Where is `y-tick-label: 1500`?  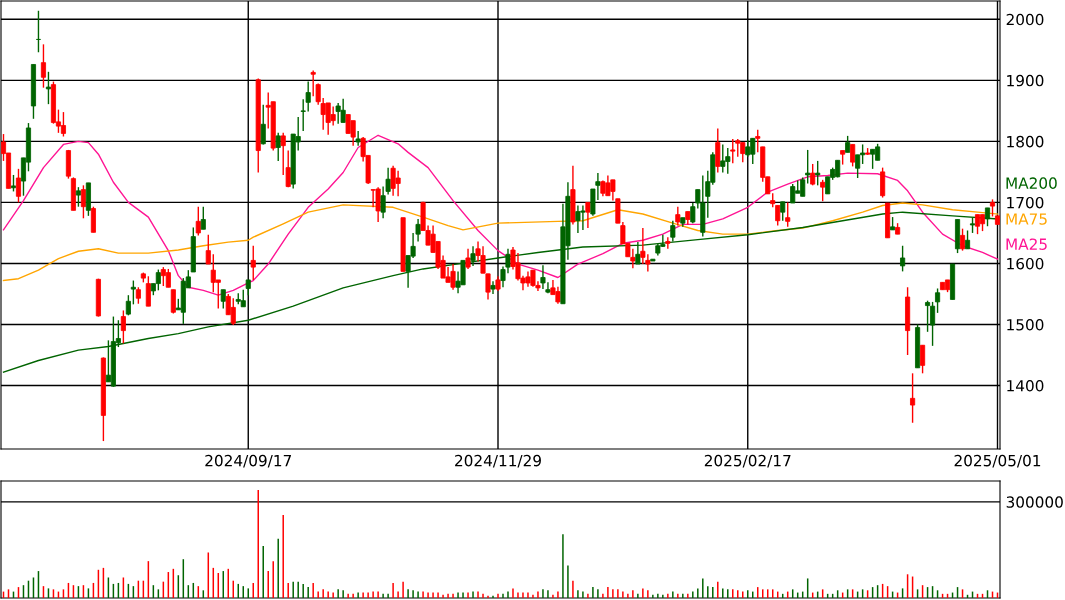
y-tick-label: 1500 is located at coordinates (1025, 324).